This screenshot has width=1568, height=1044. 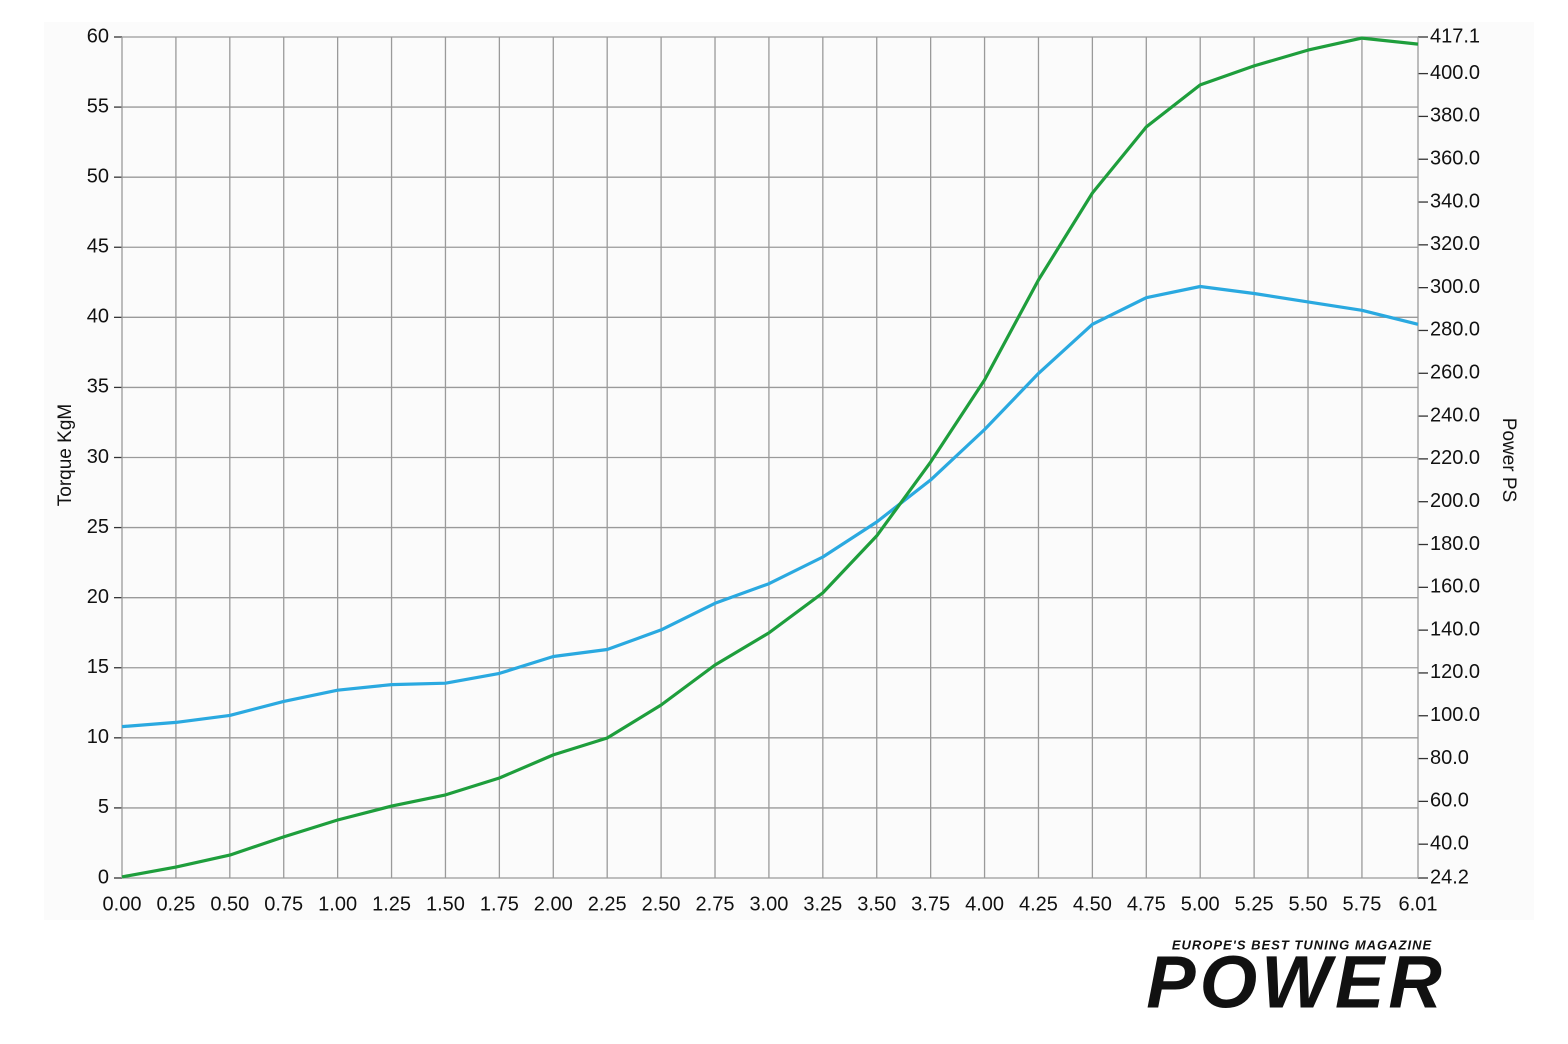 I want to click on x-tick-label: 4.50, so click(x=1092, y=904).